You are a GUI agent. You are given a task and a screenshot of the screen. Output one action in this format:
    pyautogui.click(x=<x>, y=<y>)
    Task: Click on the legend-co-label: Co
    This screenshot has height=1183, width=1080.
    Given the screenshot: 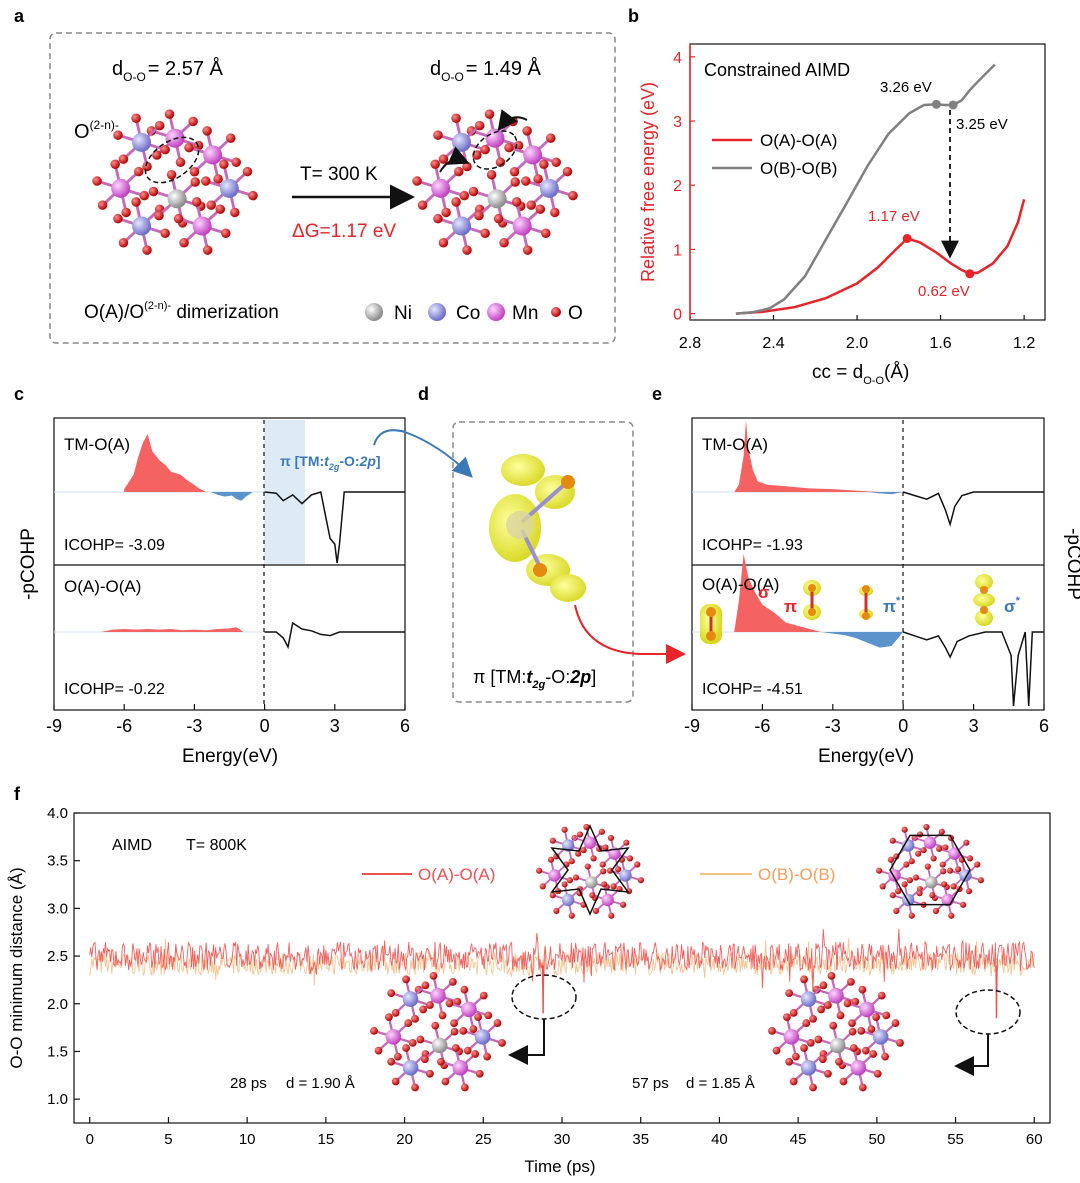 What is the action you would take?
    pyautogui.click(x=468, y=313)
    